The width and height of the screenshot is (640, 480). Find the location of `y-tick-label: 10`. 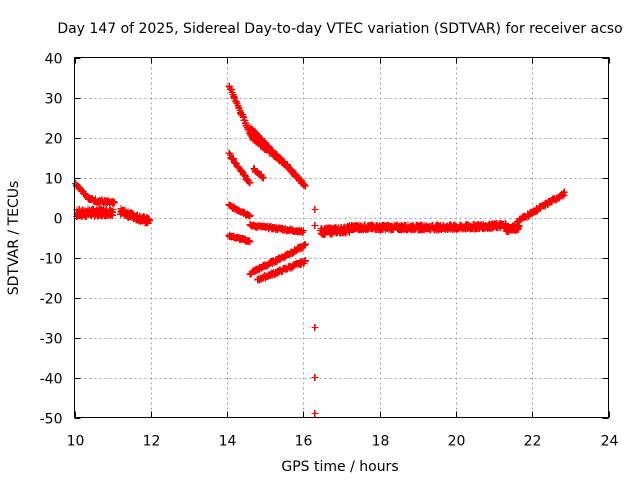

y-tick-label: 10 is located at coordinates (54, 180).